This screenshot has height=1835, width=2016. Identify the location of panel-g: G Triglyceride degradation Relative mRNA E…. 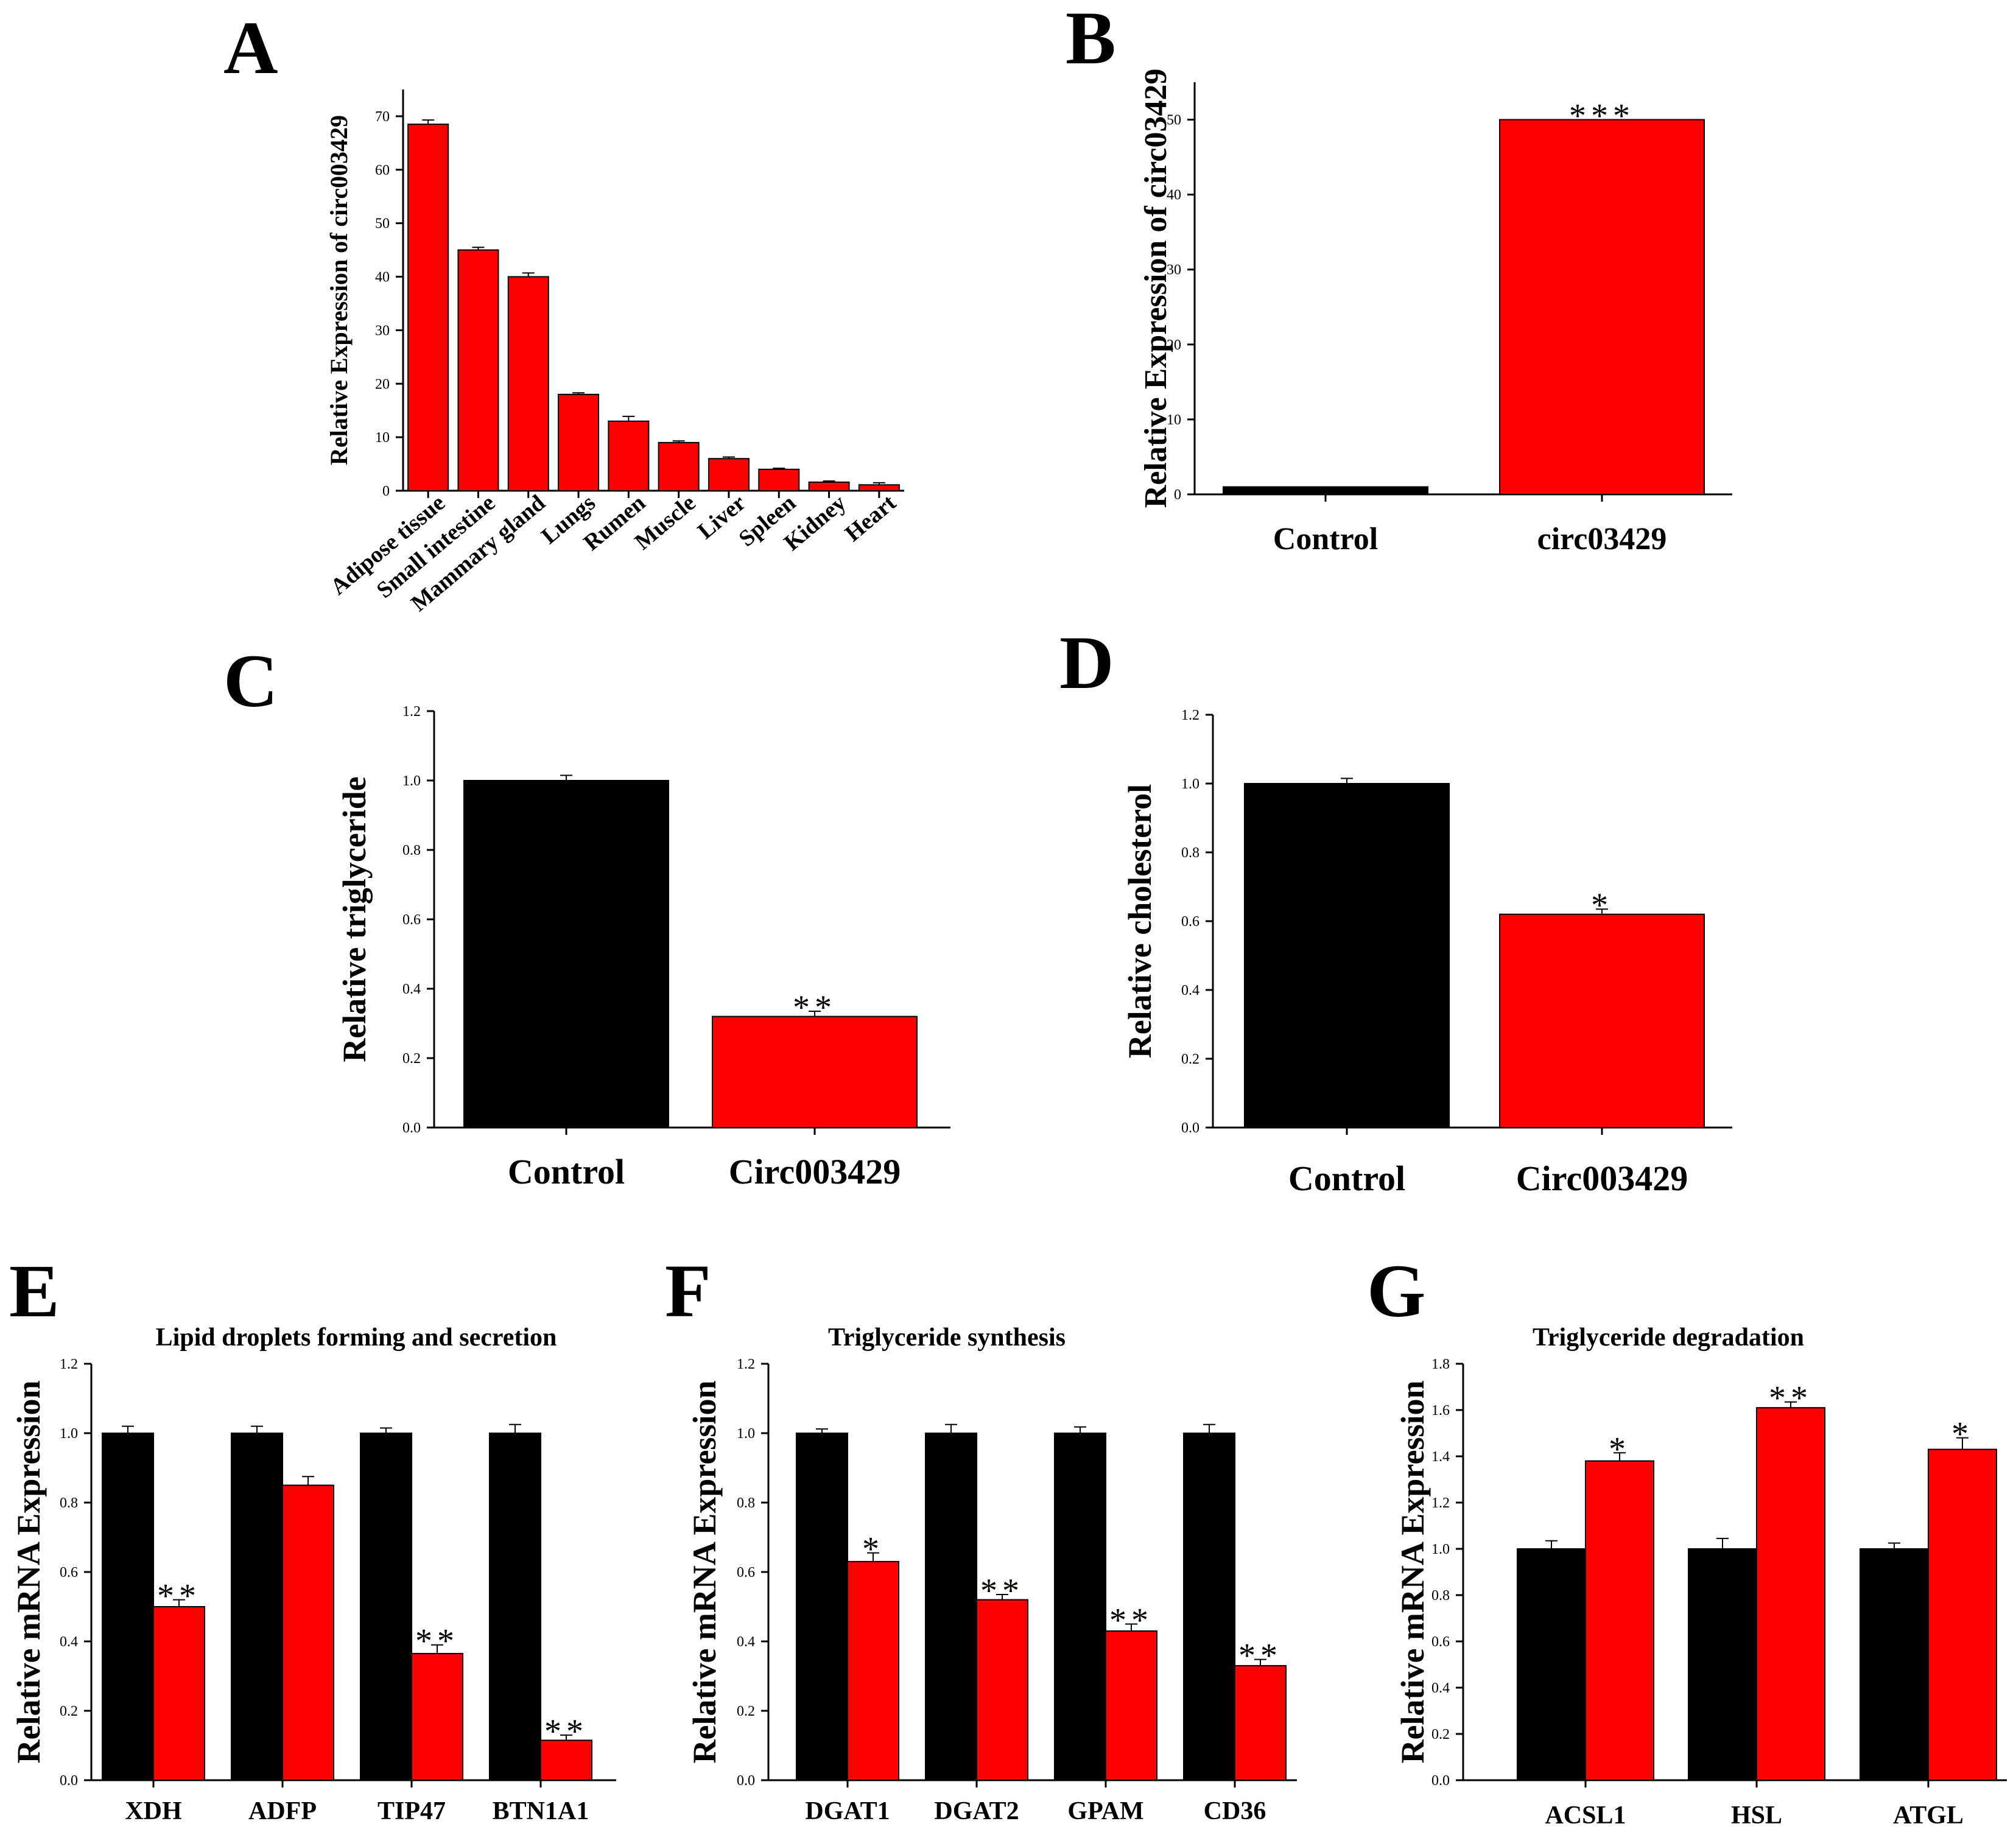
(1687, 1539).